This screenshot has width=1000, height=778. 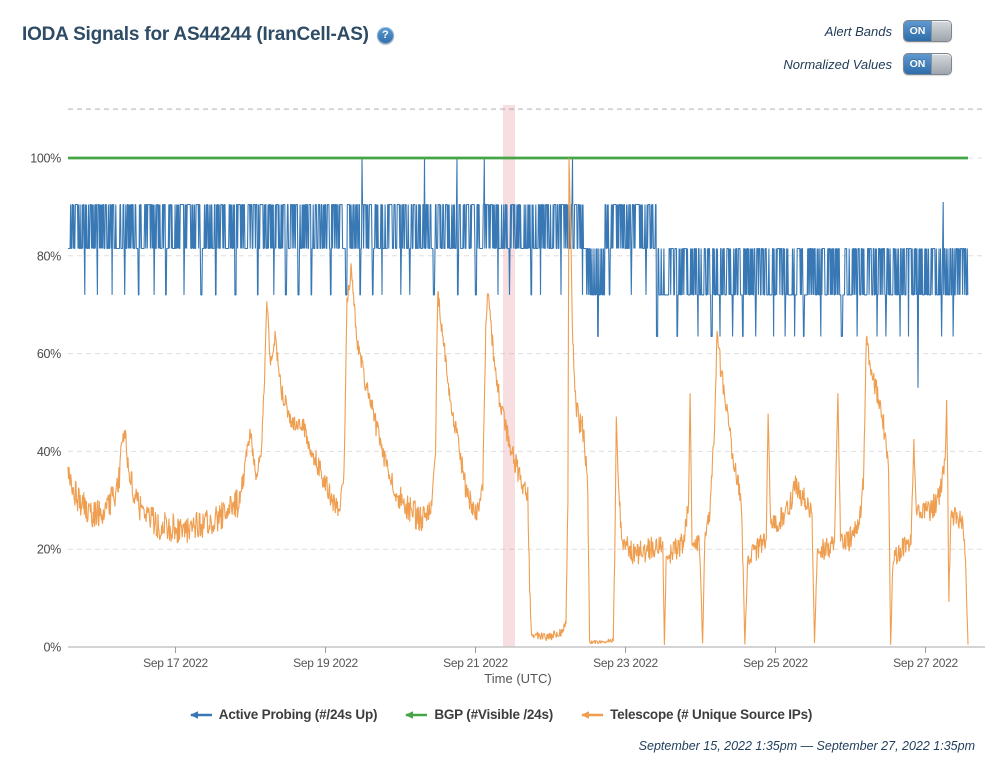 I want to click on bgp-legend-marker-icon, so click(x=416, y=714).